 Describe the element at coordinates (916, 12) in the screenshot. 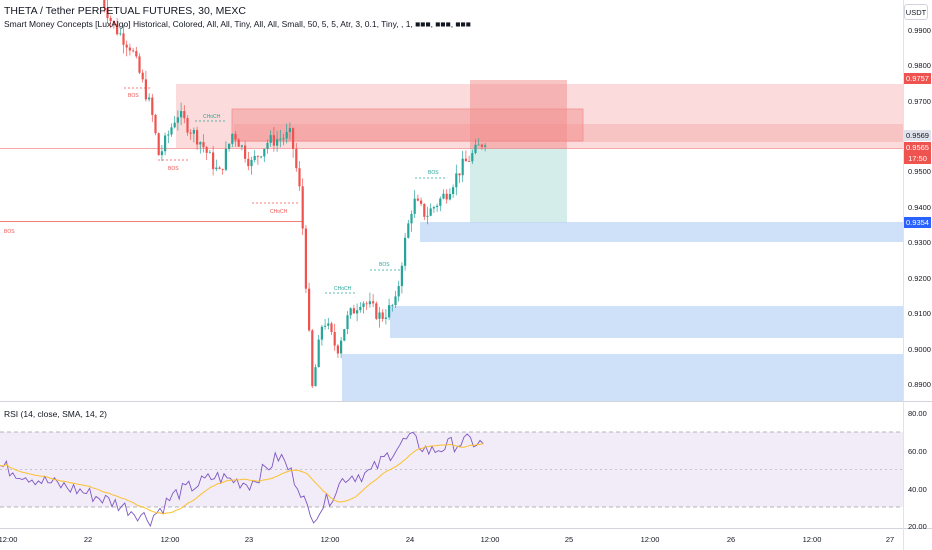

I see `currency-button: USDT` at that location.